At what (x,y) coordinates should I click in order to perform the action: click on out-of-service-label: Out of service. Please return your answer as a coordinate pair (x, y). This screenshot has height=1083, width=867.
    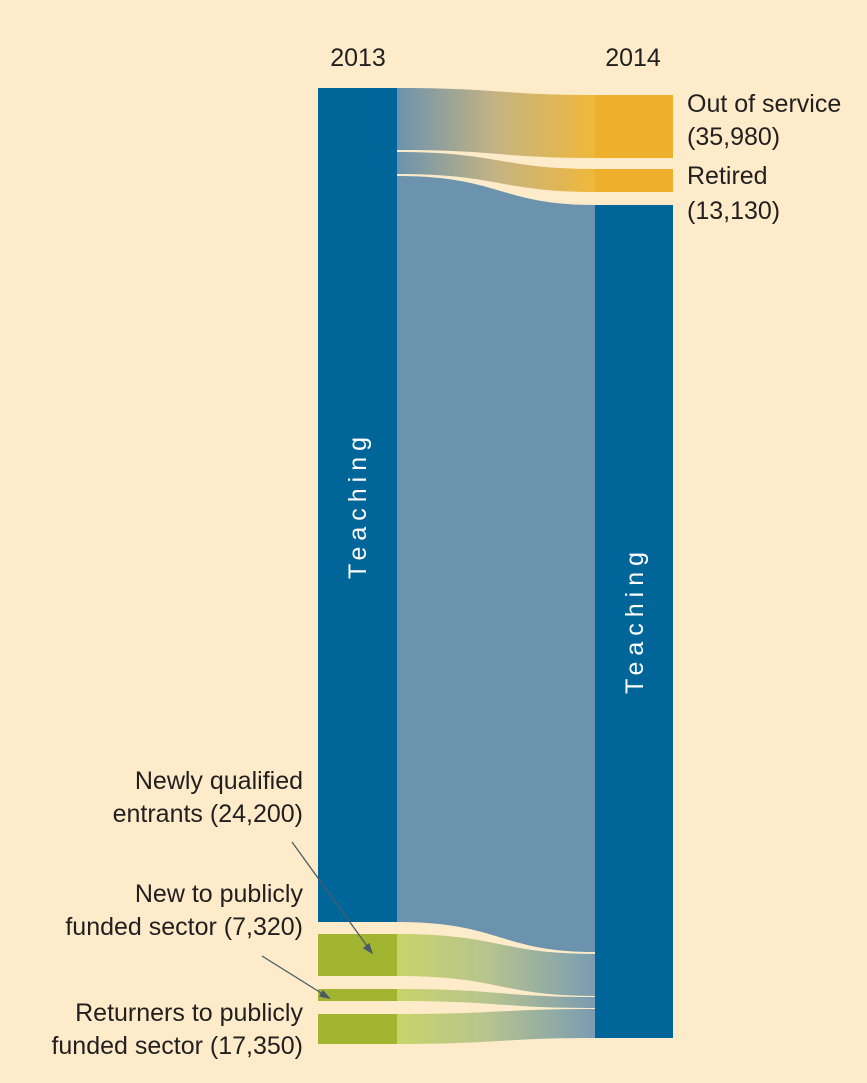
    Looking at the image, I should click on (764, 104).